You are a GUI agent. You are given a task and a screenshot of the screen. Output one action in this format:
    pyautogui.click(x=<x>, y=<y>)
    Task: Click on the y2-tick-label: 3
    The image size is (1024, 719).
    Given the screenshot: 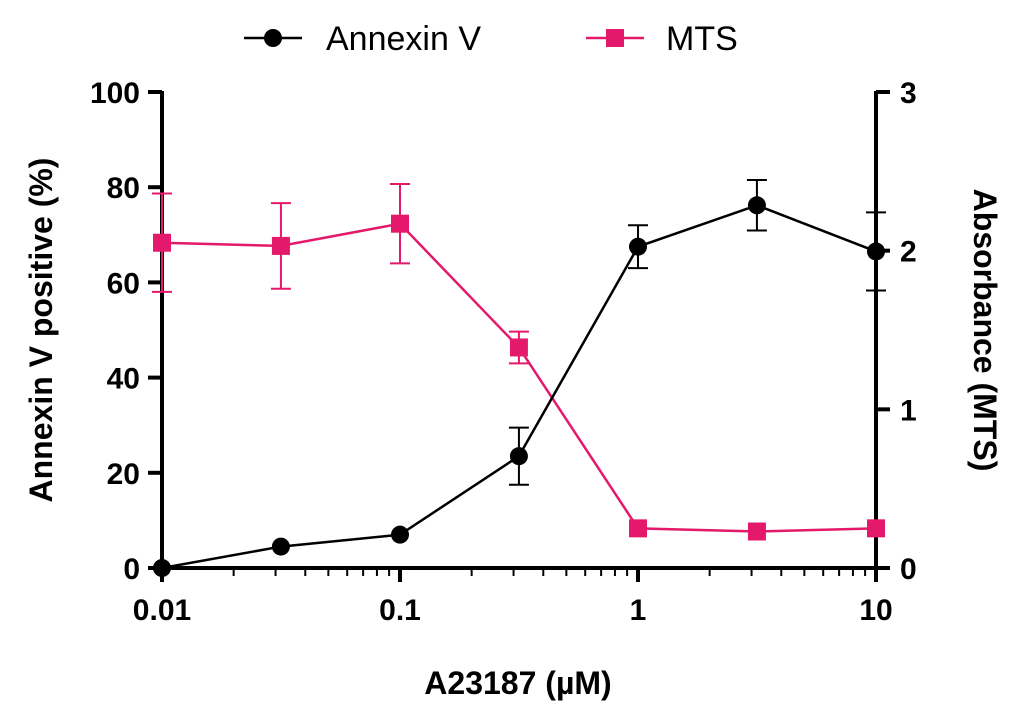 What is the action you would take?
    pyautogui.click(x=908, y=93)
    